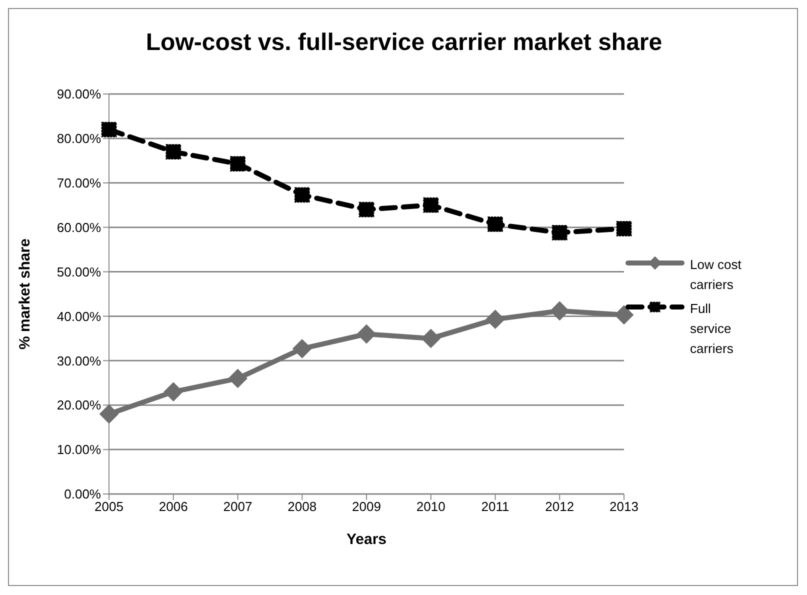  I want to click on y-tick-label: 50.00%, so click(79, 272).